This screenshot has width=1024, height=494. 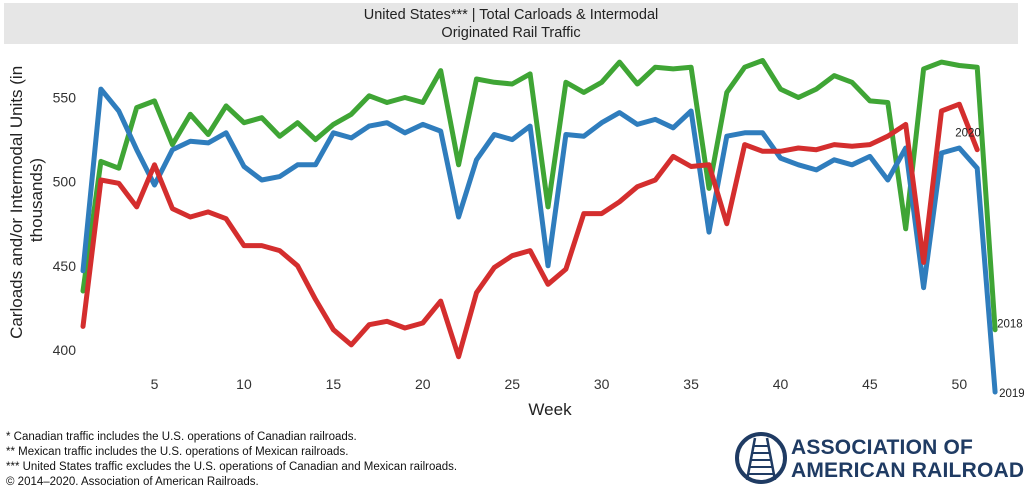 What do you see at coordinates (960, 384) in the screenshot?
I see `x-tick-label: 50` at bounding box center [960, 384].